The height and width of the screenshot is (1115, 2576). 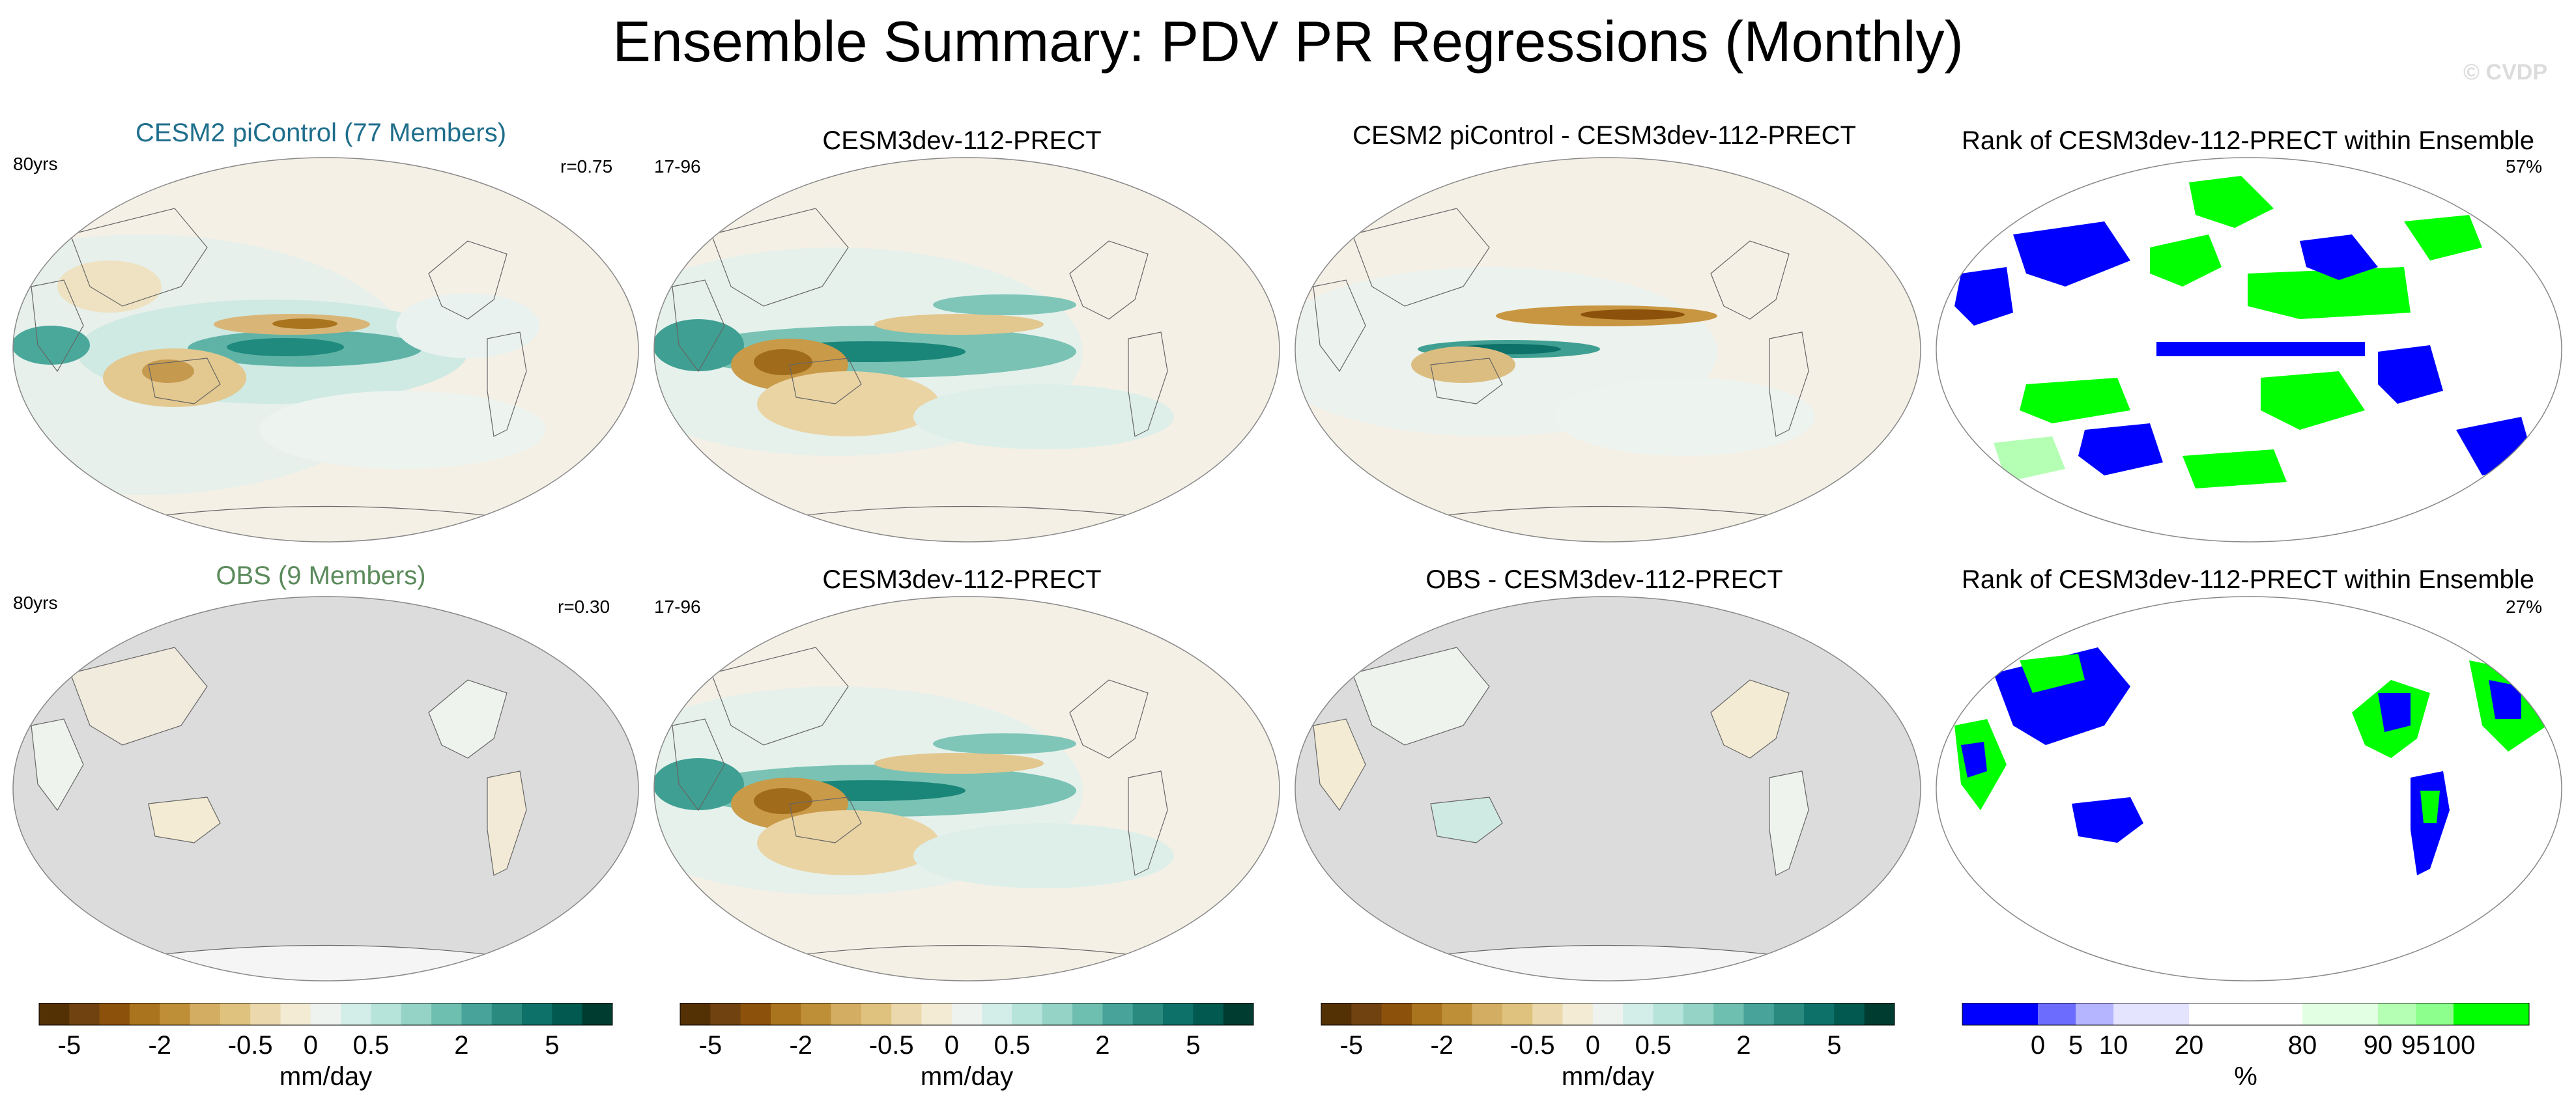 What do you see at coordinates (1604, 579) in the screenshot?
I see `panel-title-7: OBS - CESM3dev-112-PRECT` at bounding box center [1604, 579].